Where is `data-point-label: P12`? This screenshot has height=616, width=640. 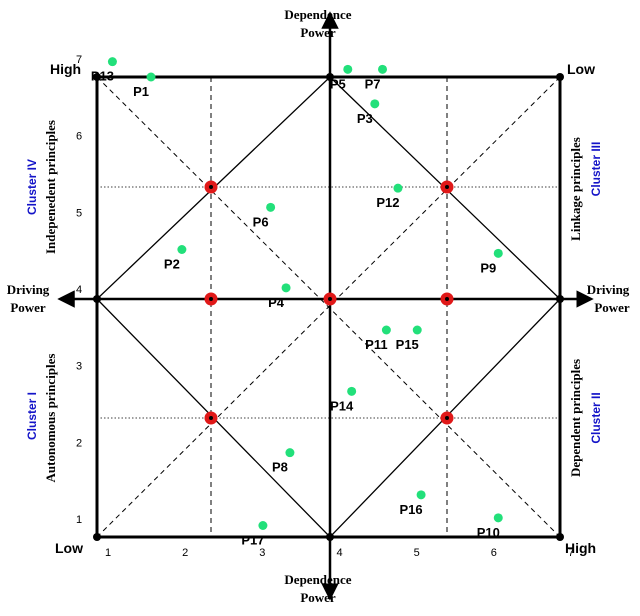 data-point-label: P12 is located at coordinates (387, 202).